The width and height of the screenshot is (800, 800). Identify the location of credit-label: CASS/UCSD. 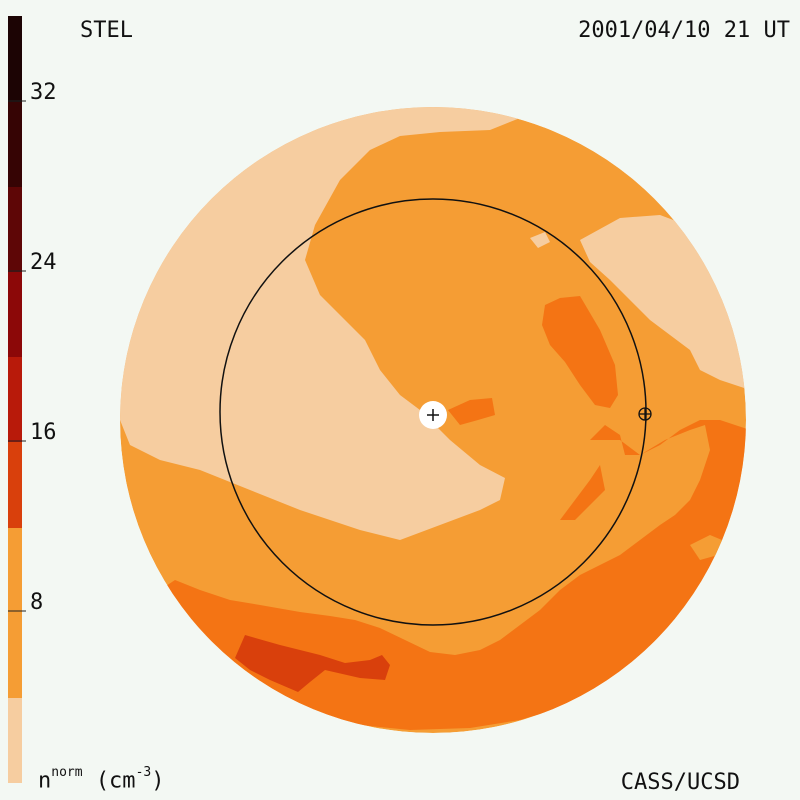
(680, 782).